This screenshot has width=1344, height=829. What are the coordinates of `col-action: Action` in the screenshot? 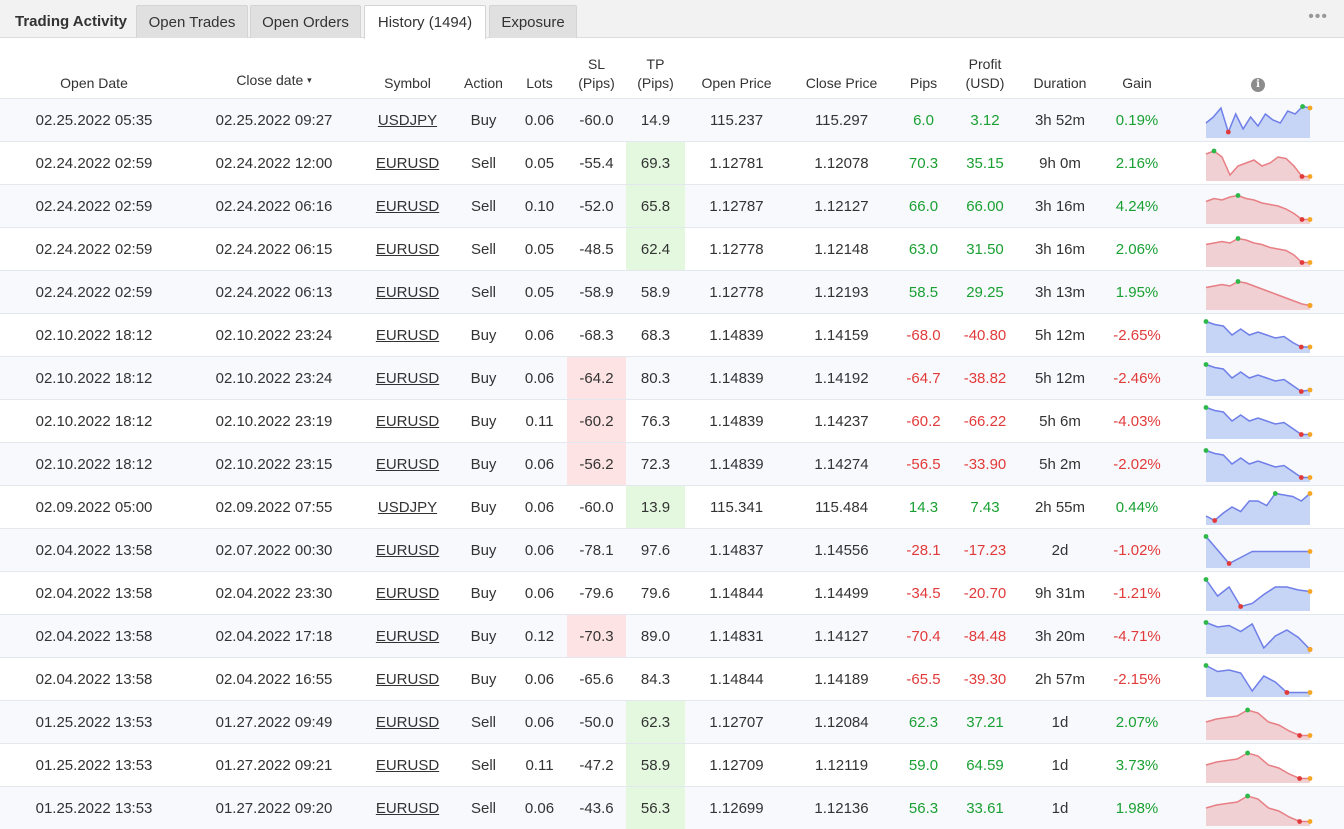 It's located at (483, 68).